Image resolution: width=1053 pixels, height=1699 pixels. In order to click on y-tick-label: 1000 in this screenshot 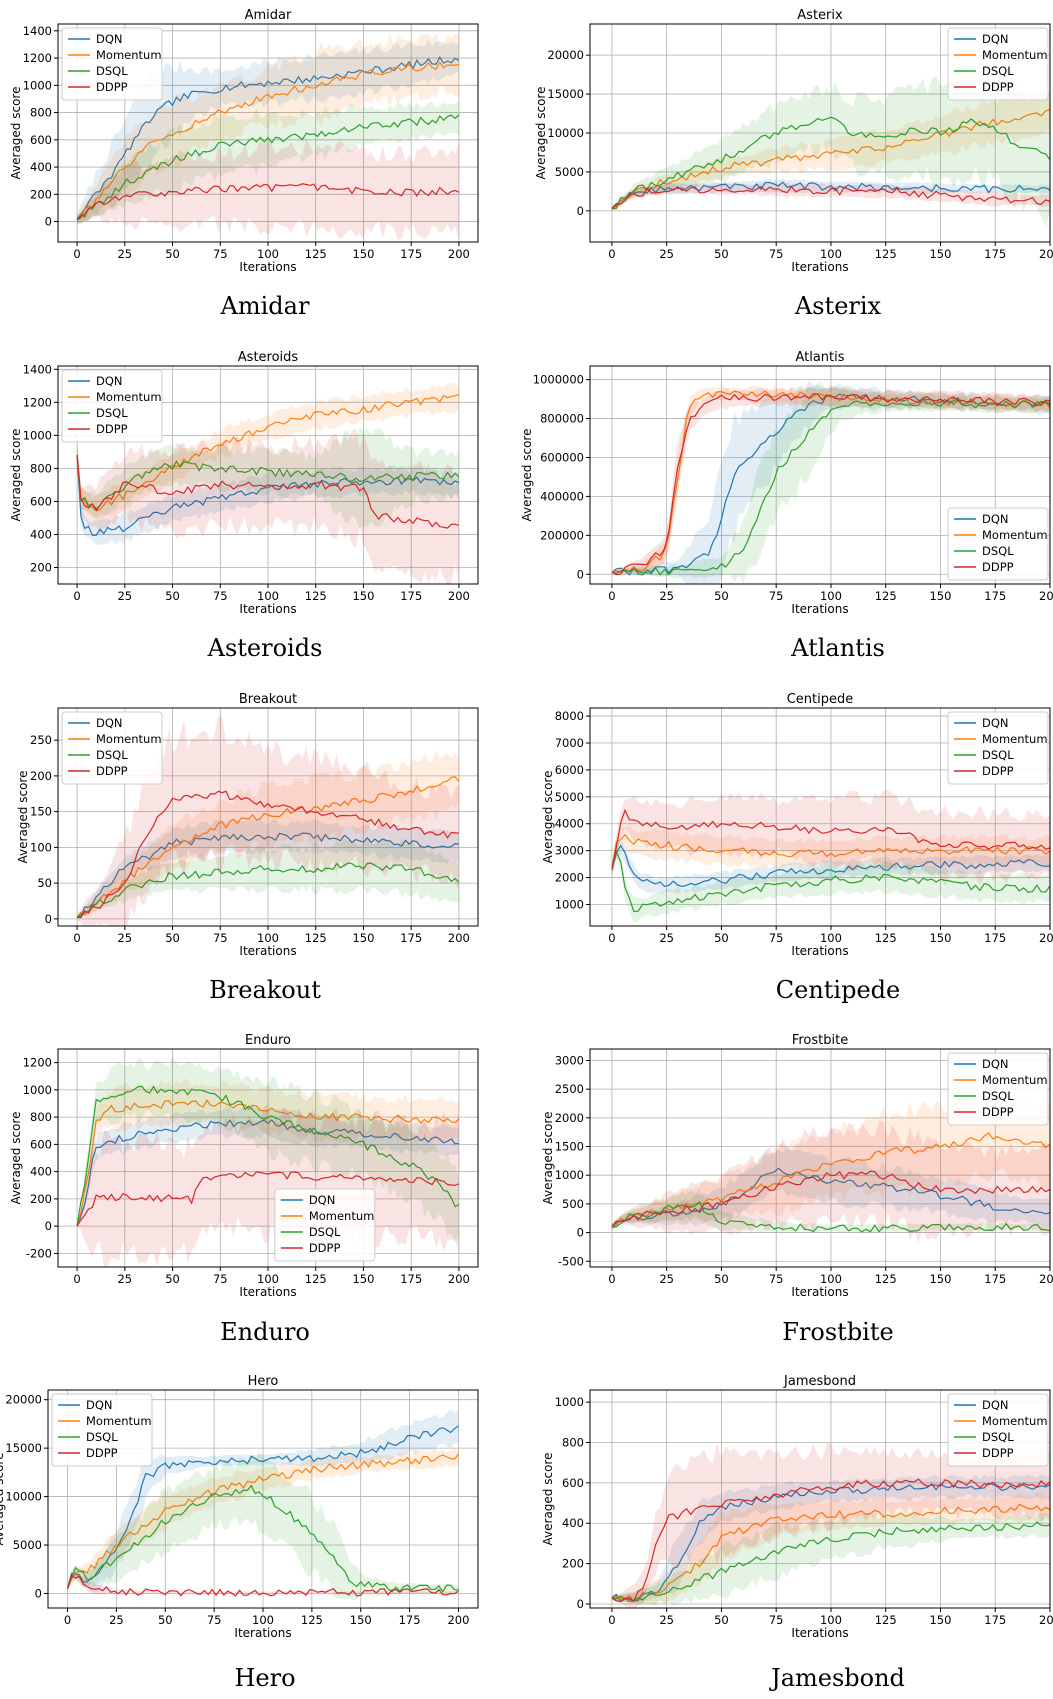, I will do `click(37, 435)`.